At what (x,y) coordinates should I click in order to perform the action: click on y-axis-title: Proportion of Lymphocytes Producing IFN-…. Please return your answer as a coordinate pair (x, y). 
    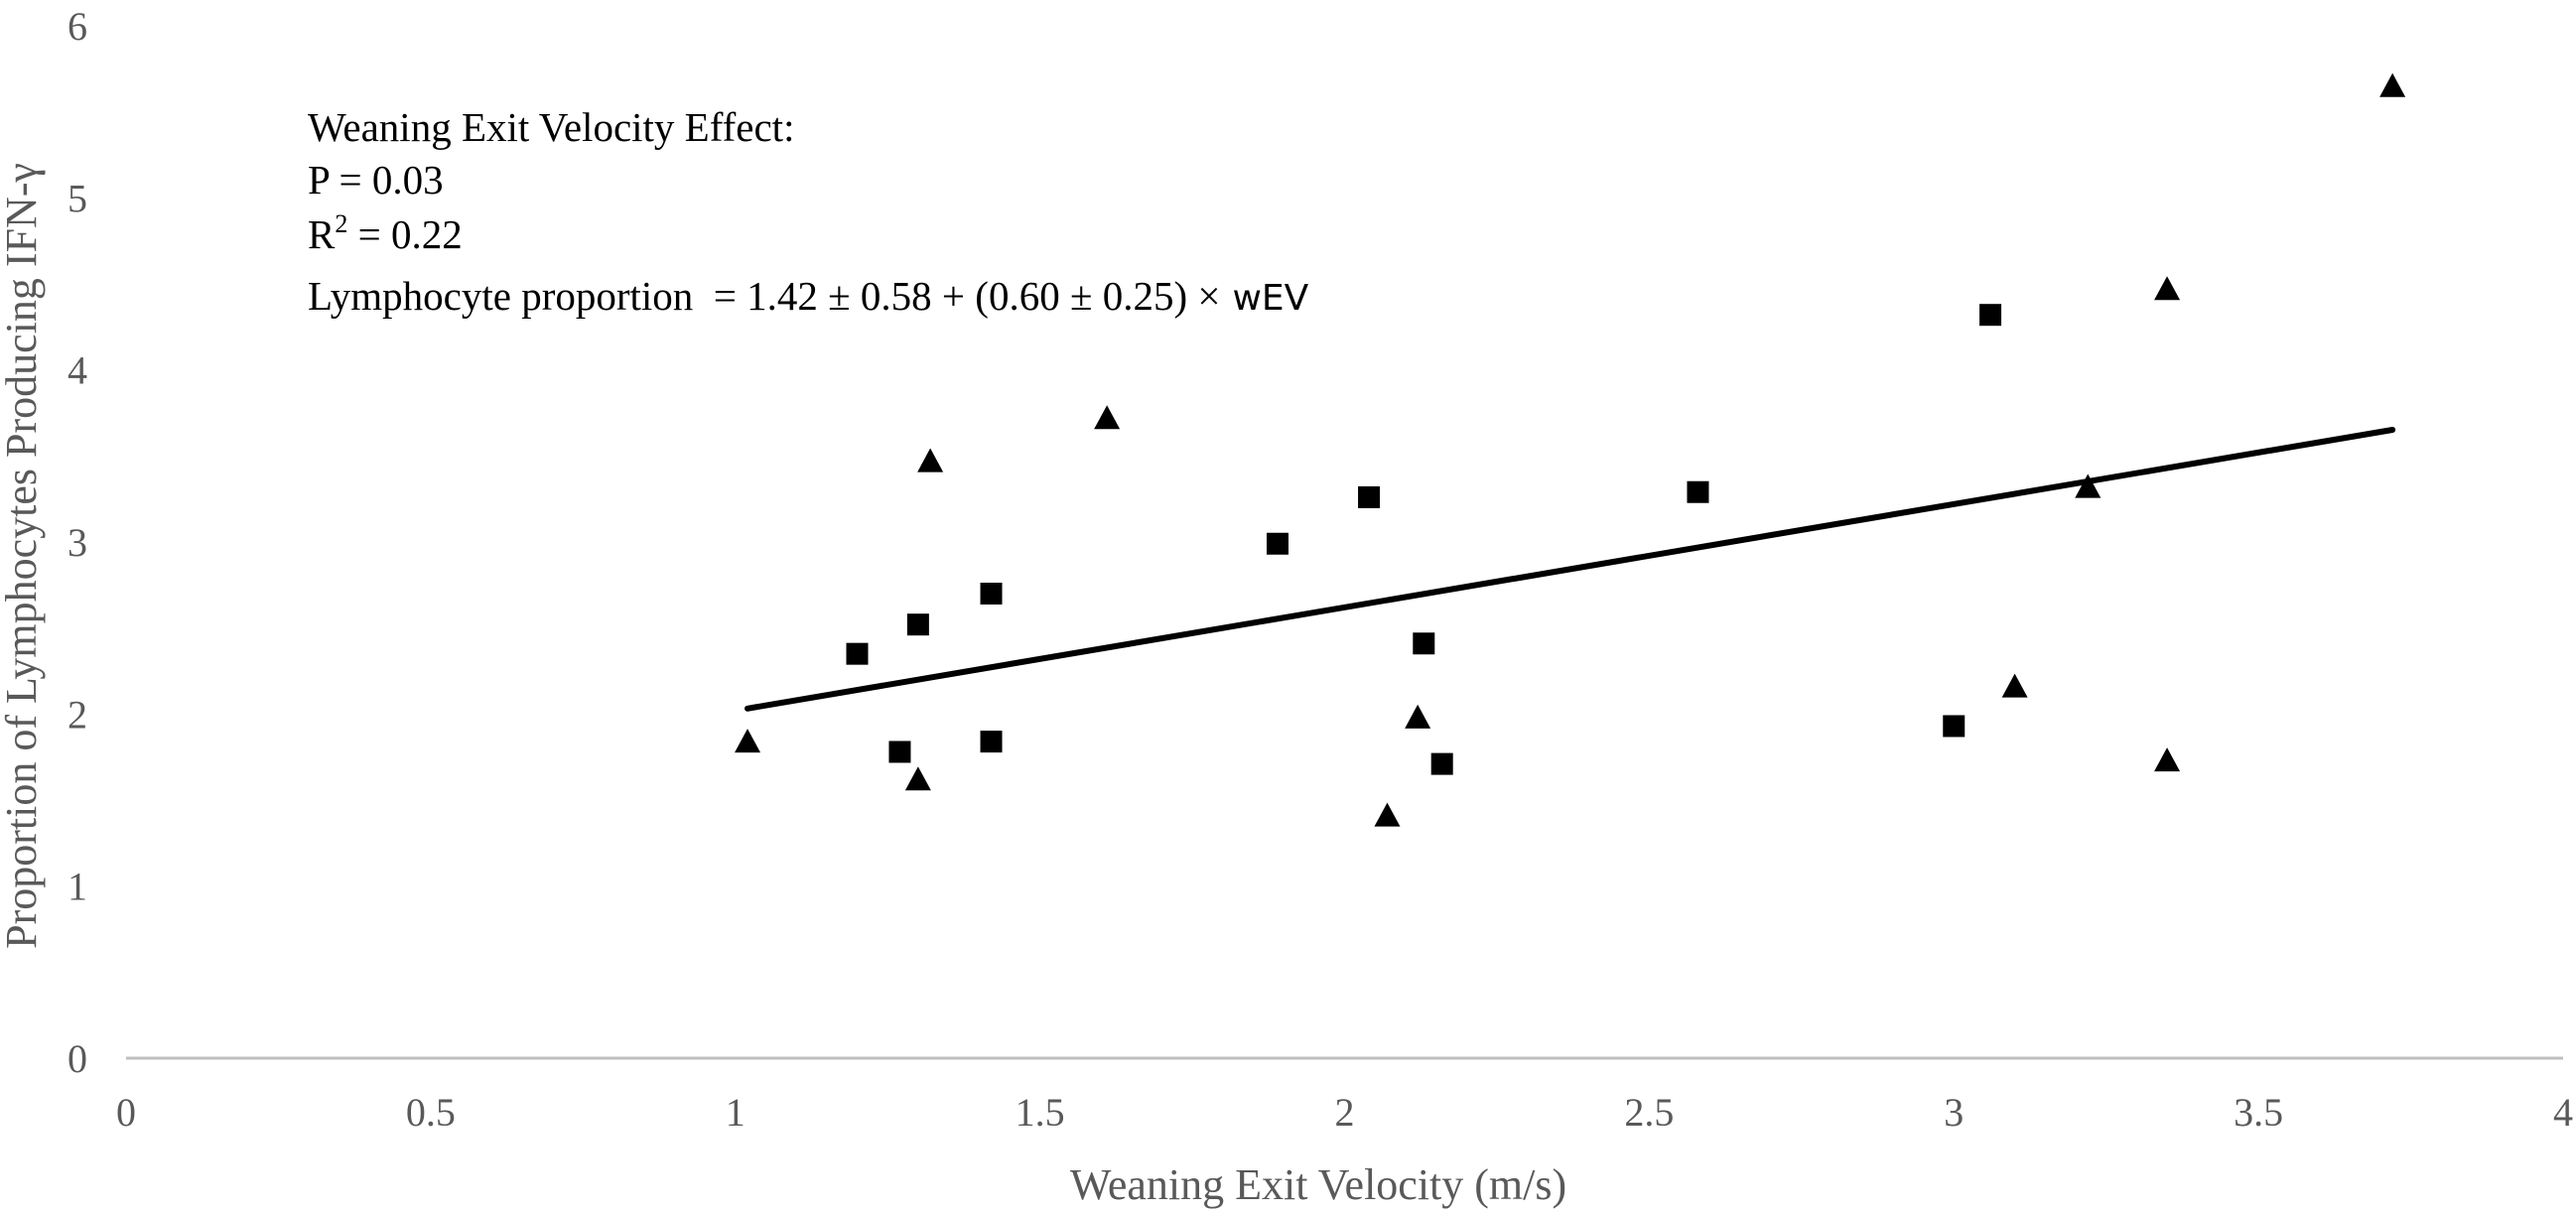
    Looking at the image, I should click on (23, 556).